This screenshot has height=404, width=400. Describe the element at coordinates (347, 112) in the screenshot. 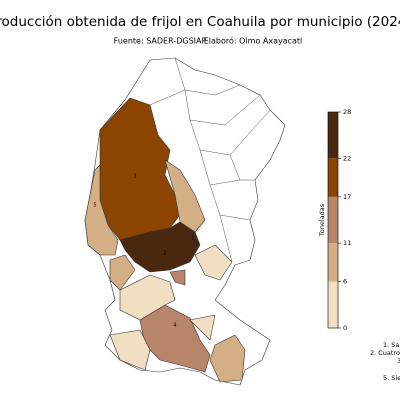

I see `colorbar-tick-label: 28` at that location.